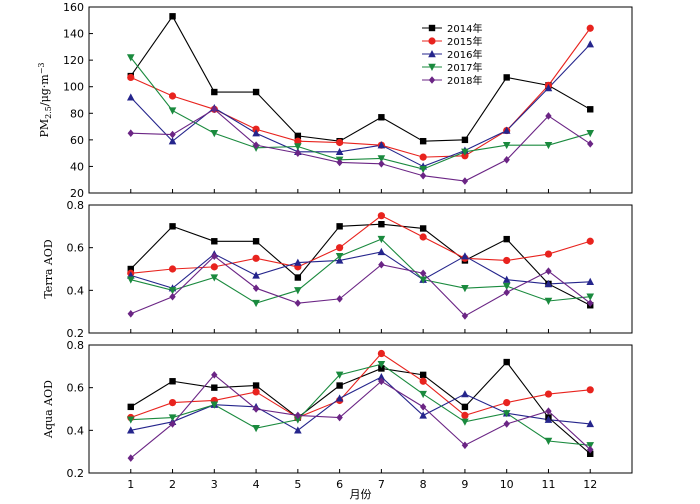 This screenshot has height=504, width=700. I want to click on x-tick-label: 2, so click(172, 484).